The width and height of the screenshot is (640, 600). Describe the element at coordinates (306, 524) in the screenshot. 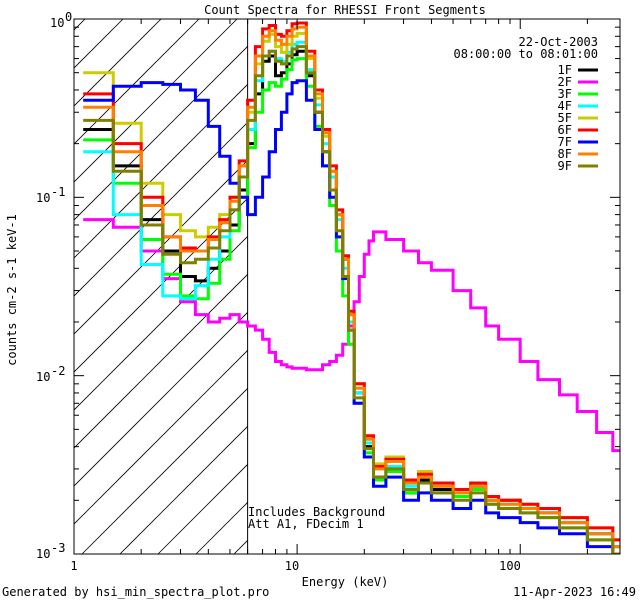

I see `note-attenuator: Att A1, FDecim 1` at that location.